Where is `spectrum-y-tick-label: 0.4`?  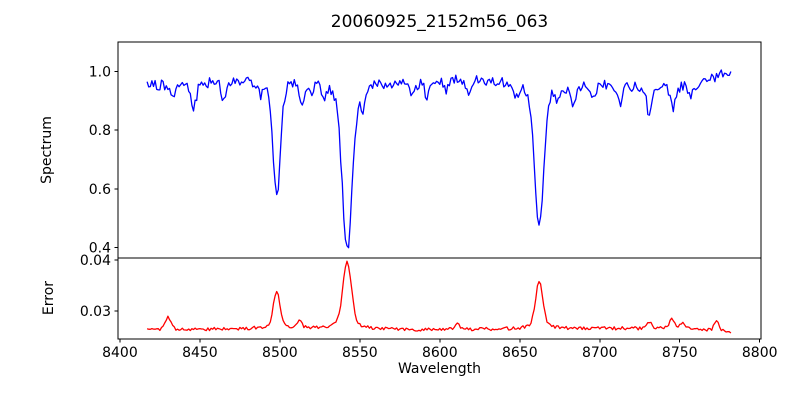 spectrum-y-tick-label: 0.4 is located at coordinates (100, 249).